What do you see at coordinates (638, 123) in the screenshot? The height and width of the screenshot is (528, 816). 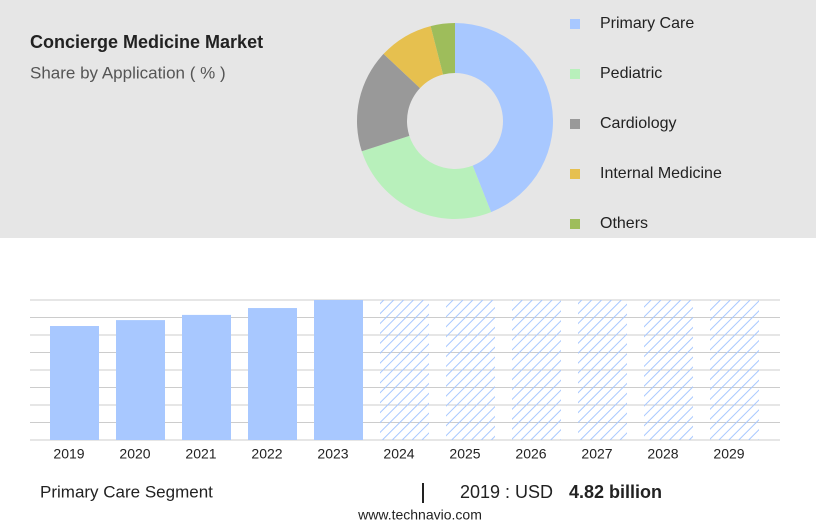 I see `legend-label: Cardiology` at bounding box center [638, 123].